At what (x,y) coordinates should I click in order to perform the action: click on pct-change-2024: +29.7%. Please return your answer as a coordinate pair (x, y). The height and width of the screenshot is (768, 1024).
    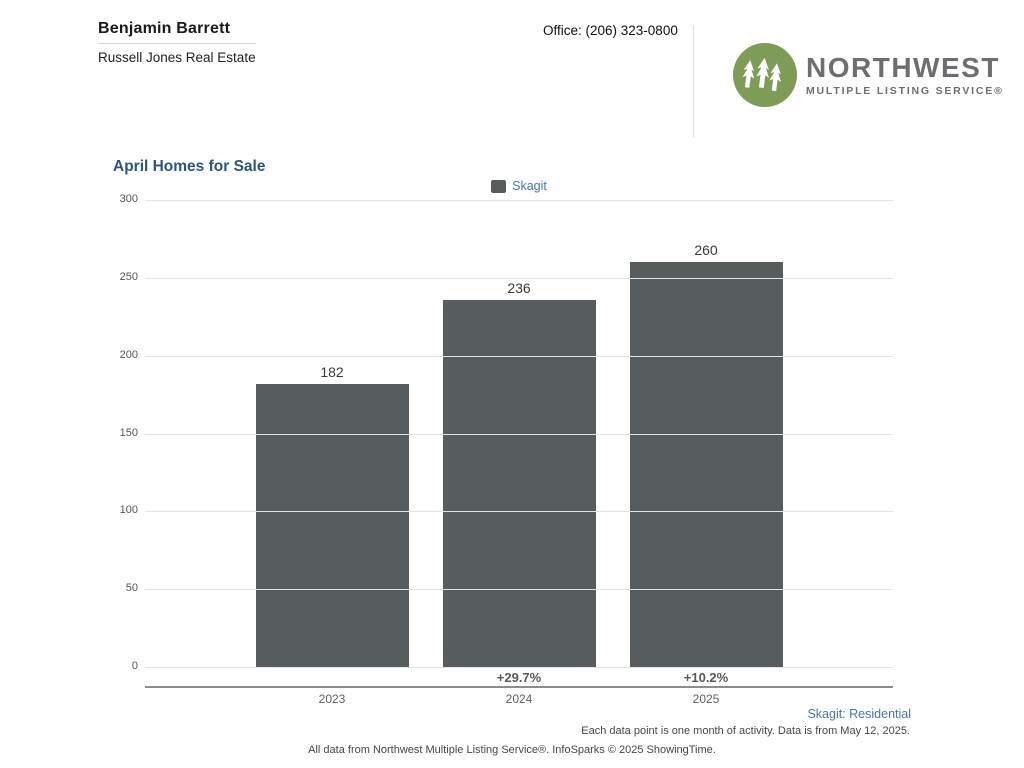
    Looking at the image, I should click on (519, 677).